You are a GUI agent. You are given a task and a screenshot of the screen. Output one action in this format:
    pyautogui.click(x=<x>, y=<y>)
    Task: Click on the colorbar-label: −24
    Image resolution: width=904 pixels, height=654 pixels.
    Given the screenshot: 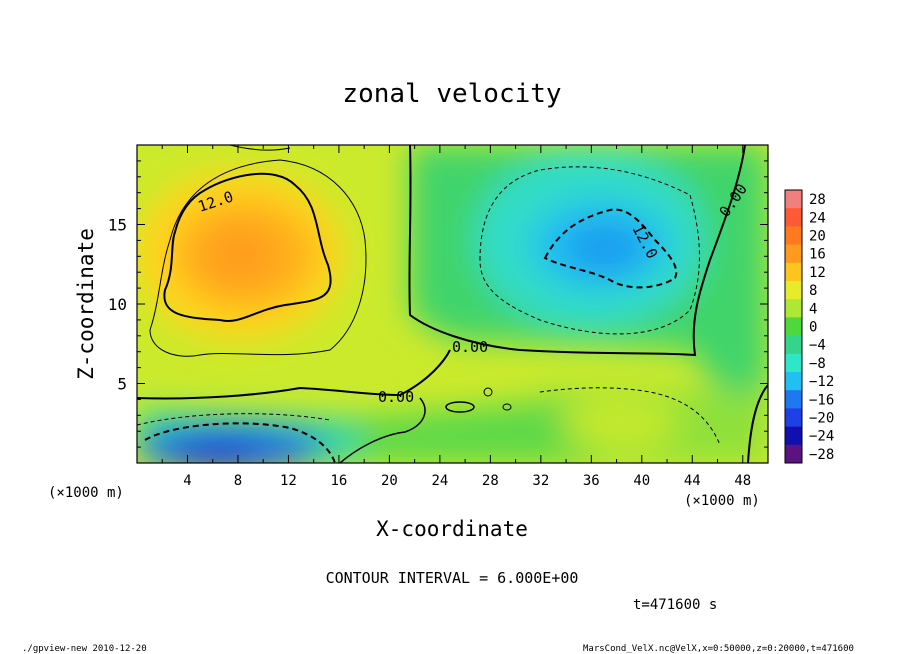 What is the action you would take?
    pyautogui.click(x=821, y=437)
    